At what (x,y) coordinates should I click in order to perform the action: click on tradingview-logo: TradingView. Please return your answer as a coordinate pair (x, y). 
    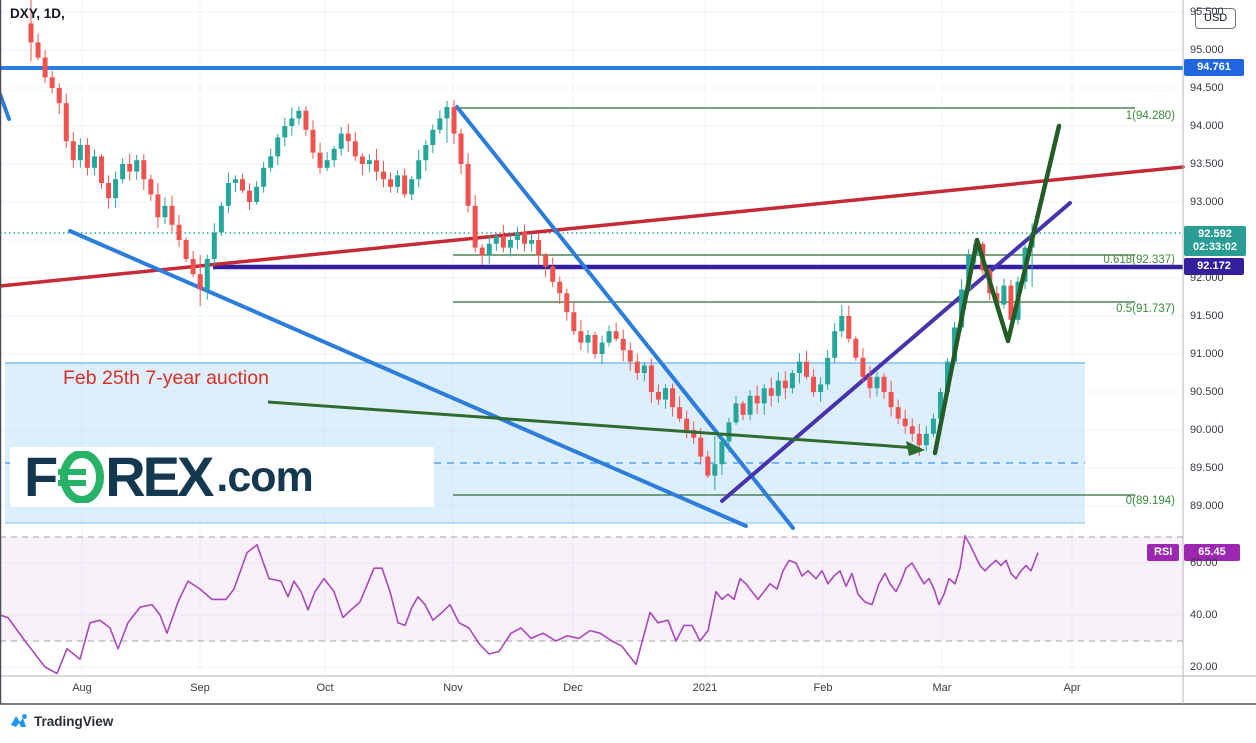
    Looking at the image, I should click on (60, 721).